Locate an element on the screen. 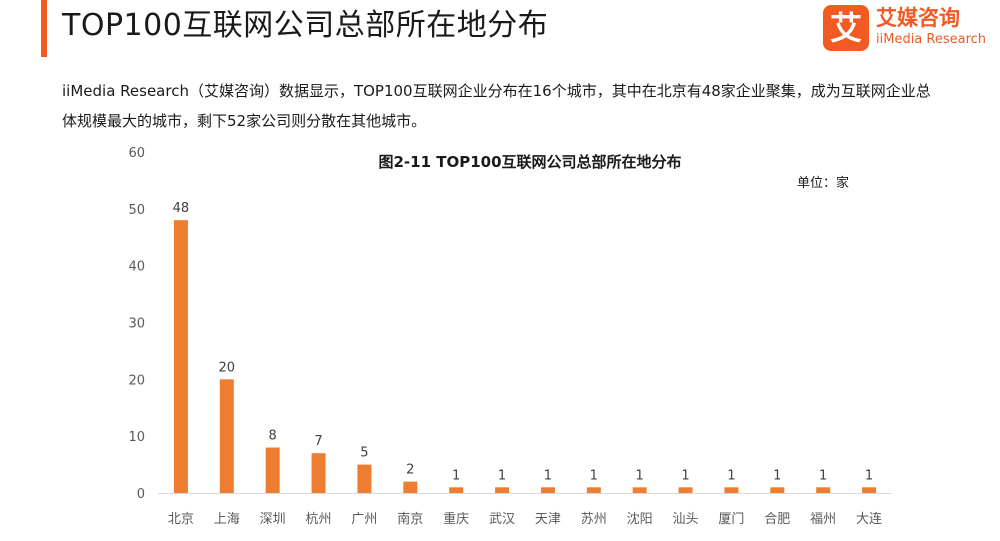  x-tick-label: 大连 is located at coordinates (869, 519).